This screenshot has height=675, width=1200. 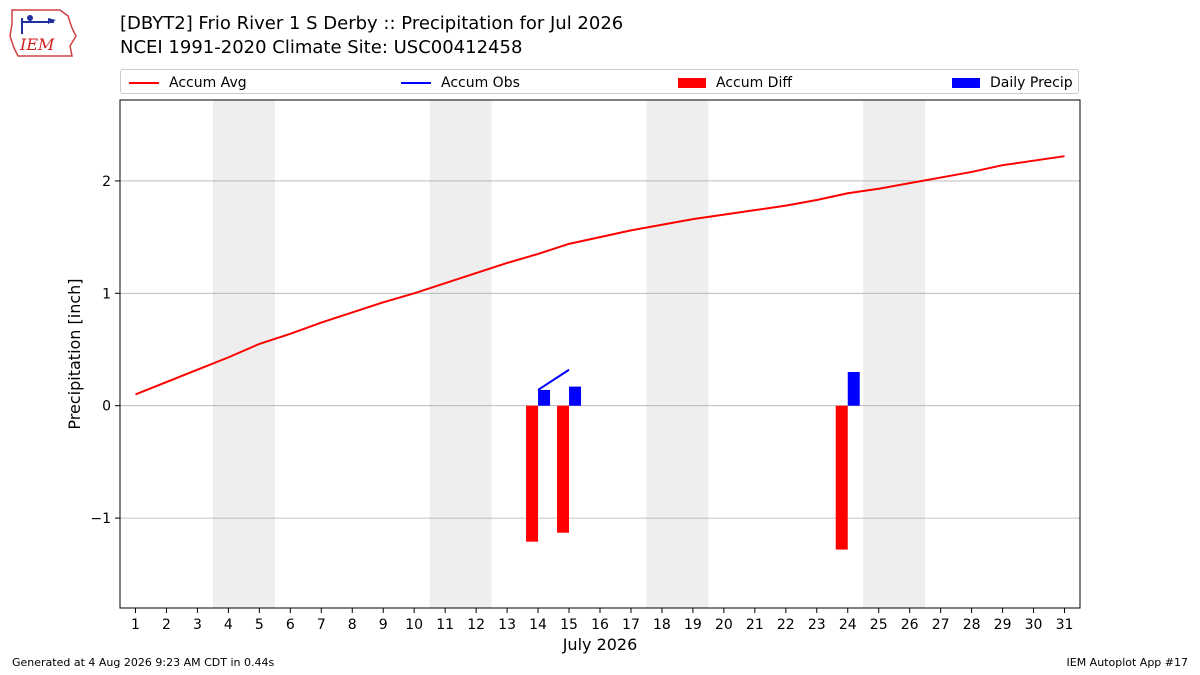 What do you see at coordinates (786, 625) in the screenshot?
I see `x-tick-label: 22` at bounding box center [786, 625].